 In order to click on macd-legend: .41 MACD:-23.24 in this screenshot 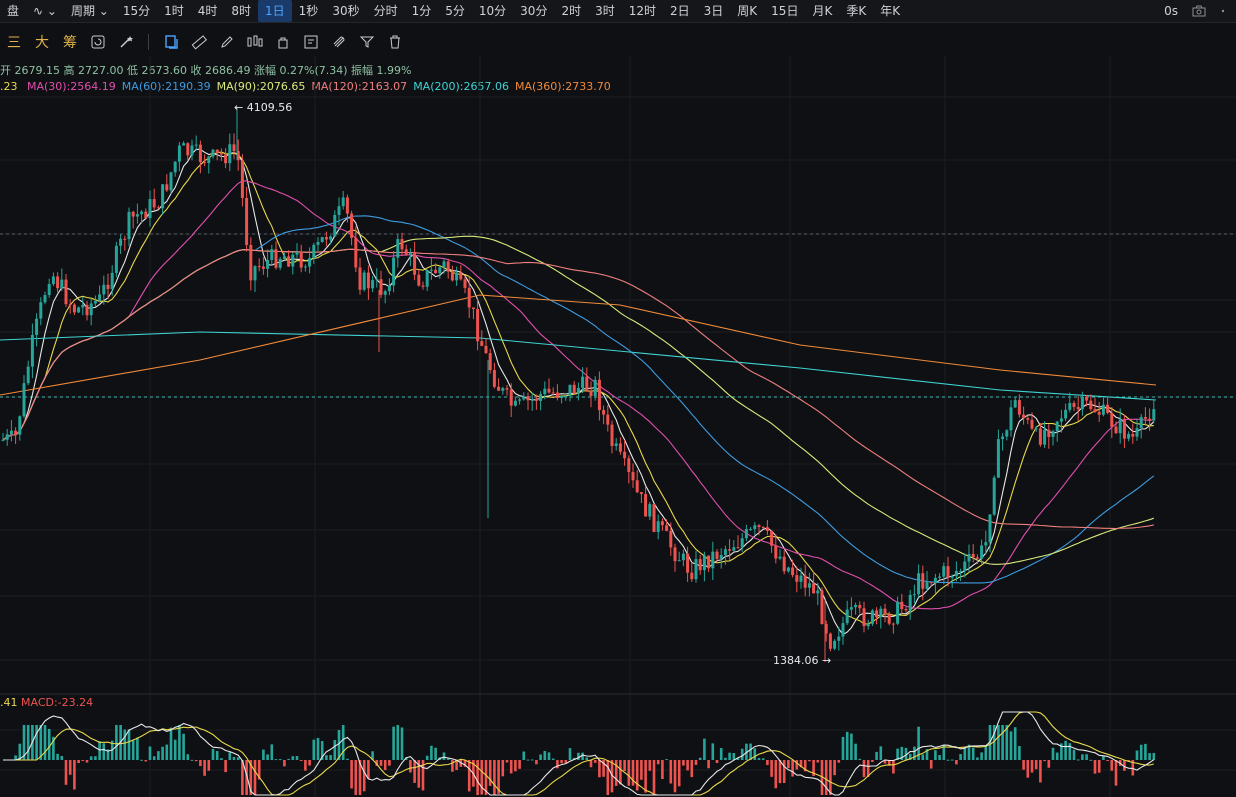, I will do `click(46, 702)`.